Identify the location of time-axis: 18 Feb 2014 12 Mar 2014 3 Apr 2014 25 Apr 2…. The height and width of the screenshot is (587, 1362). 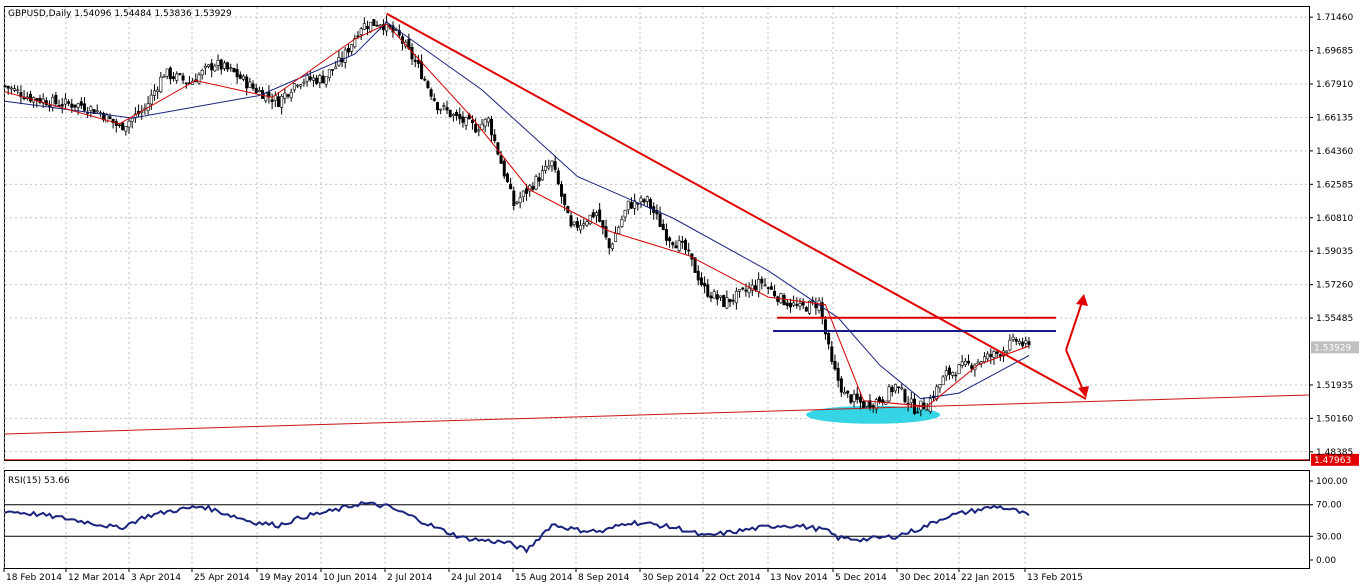
(543, 575).